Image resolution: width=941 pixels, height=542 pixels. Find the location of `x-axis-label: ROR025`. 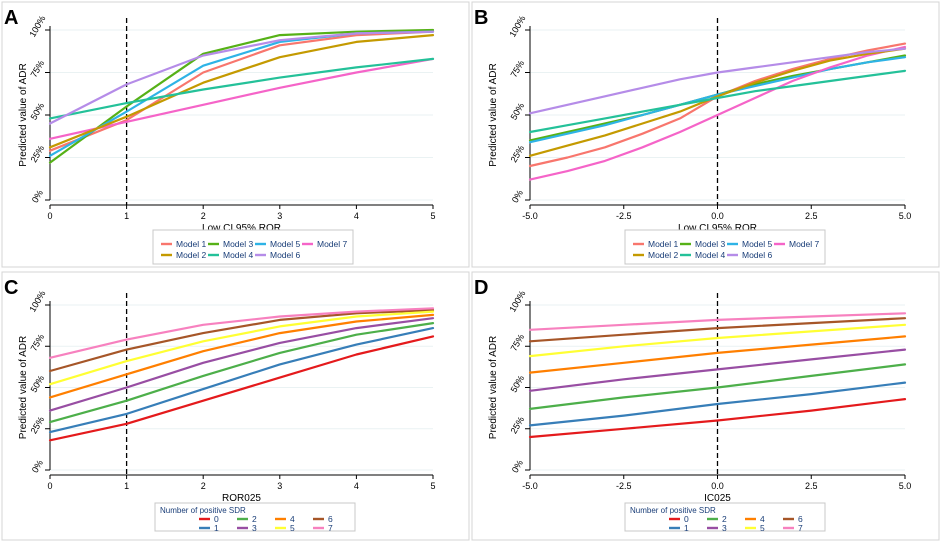

x-axis-label: ROR025 is located at coordinates (241, 498).